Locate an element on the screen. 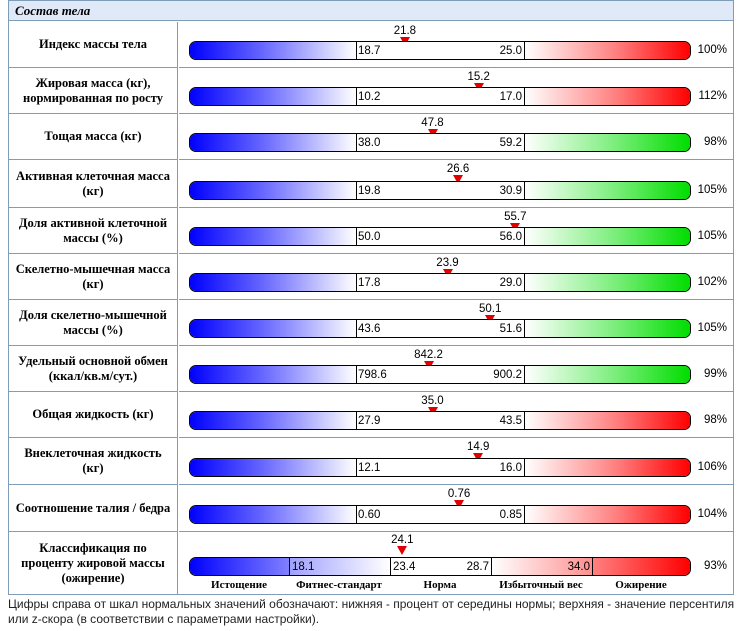 This screenshot has width=742, height=631. norm-low-value: 18.7 is located at coordinates (369, 51).